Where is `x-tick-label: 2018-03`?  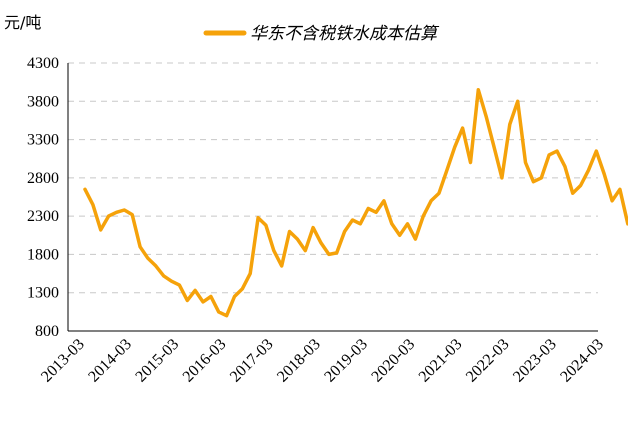 x-tick-label: 2018-03 is located at coordinates (299, 361).